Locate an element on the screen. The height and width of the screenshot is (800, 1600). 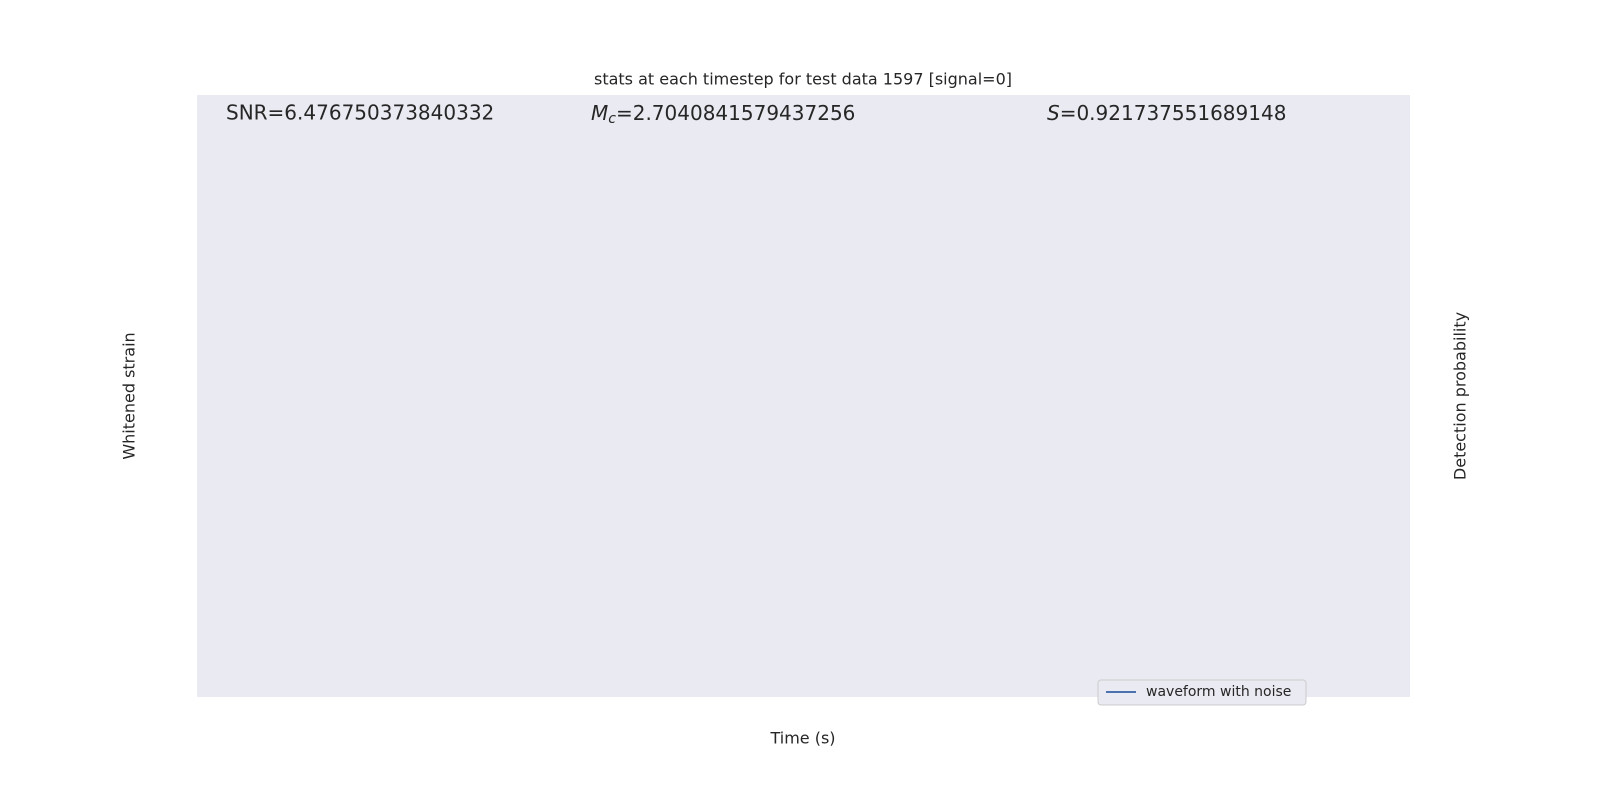
y2-axis-label: Detection probability is located at coordinates (1460, 396).